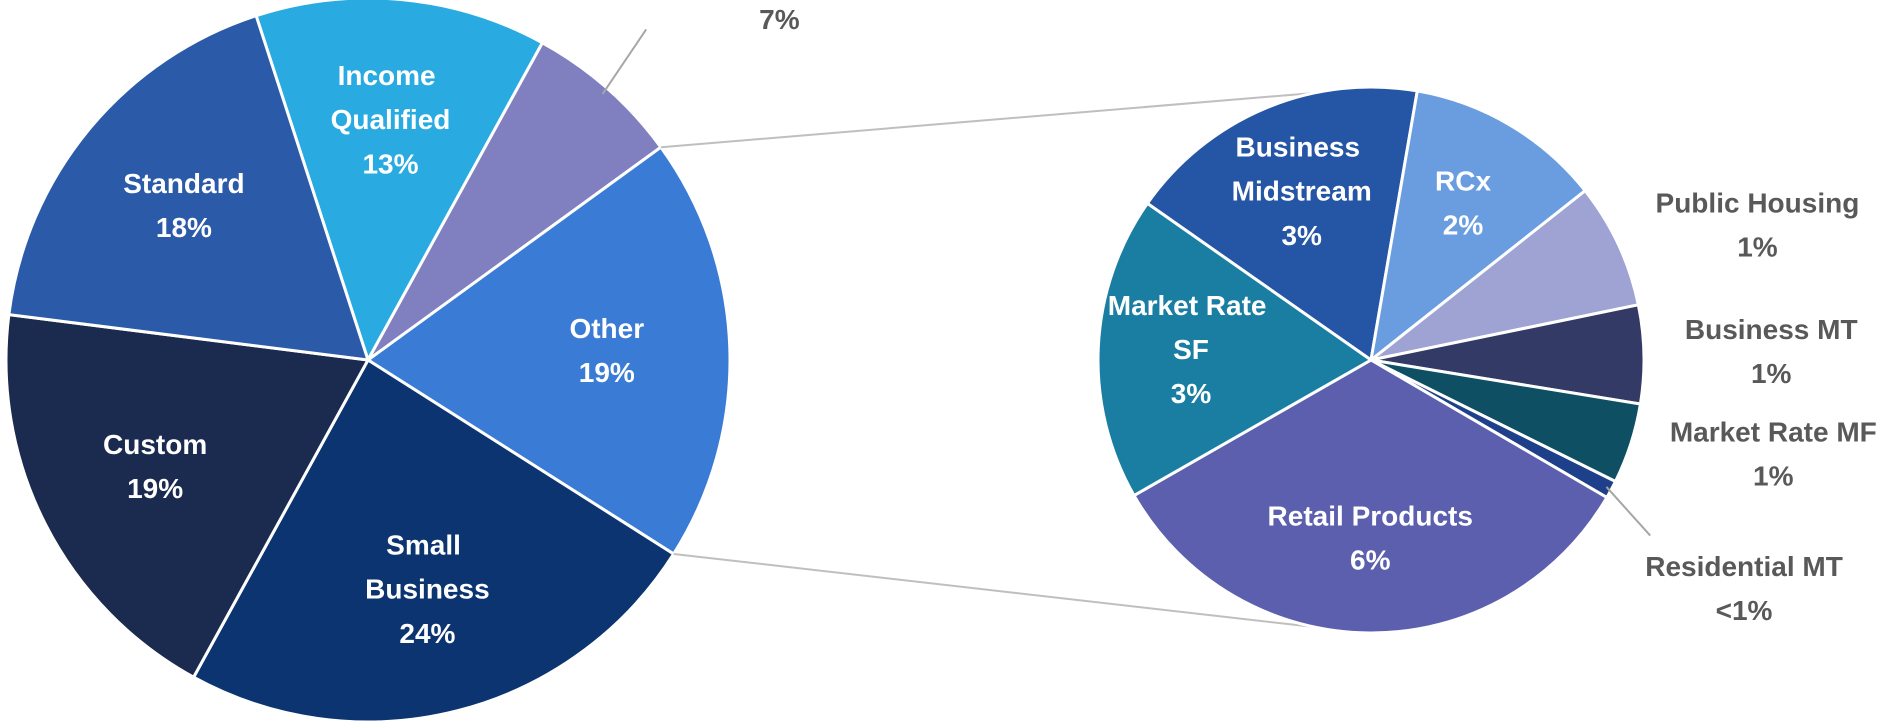  Describe the element at coordinates (1463, 202) in the screenshot. I see `slice-label: RCx 2%` at that location.